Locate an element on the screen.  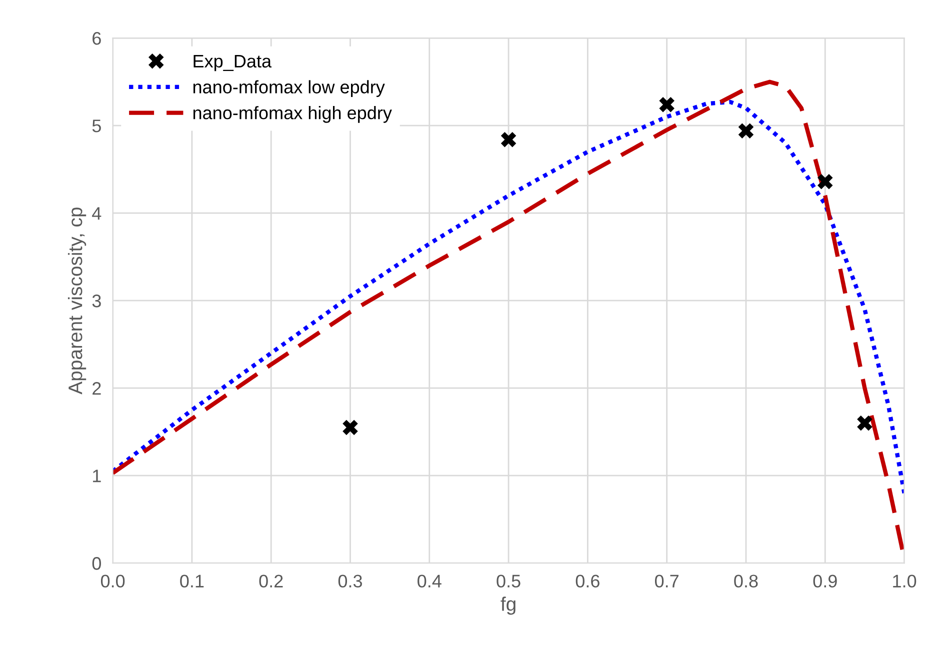
y-tick-label: 3 is located at coordinates (96, 301).